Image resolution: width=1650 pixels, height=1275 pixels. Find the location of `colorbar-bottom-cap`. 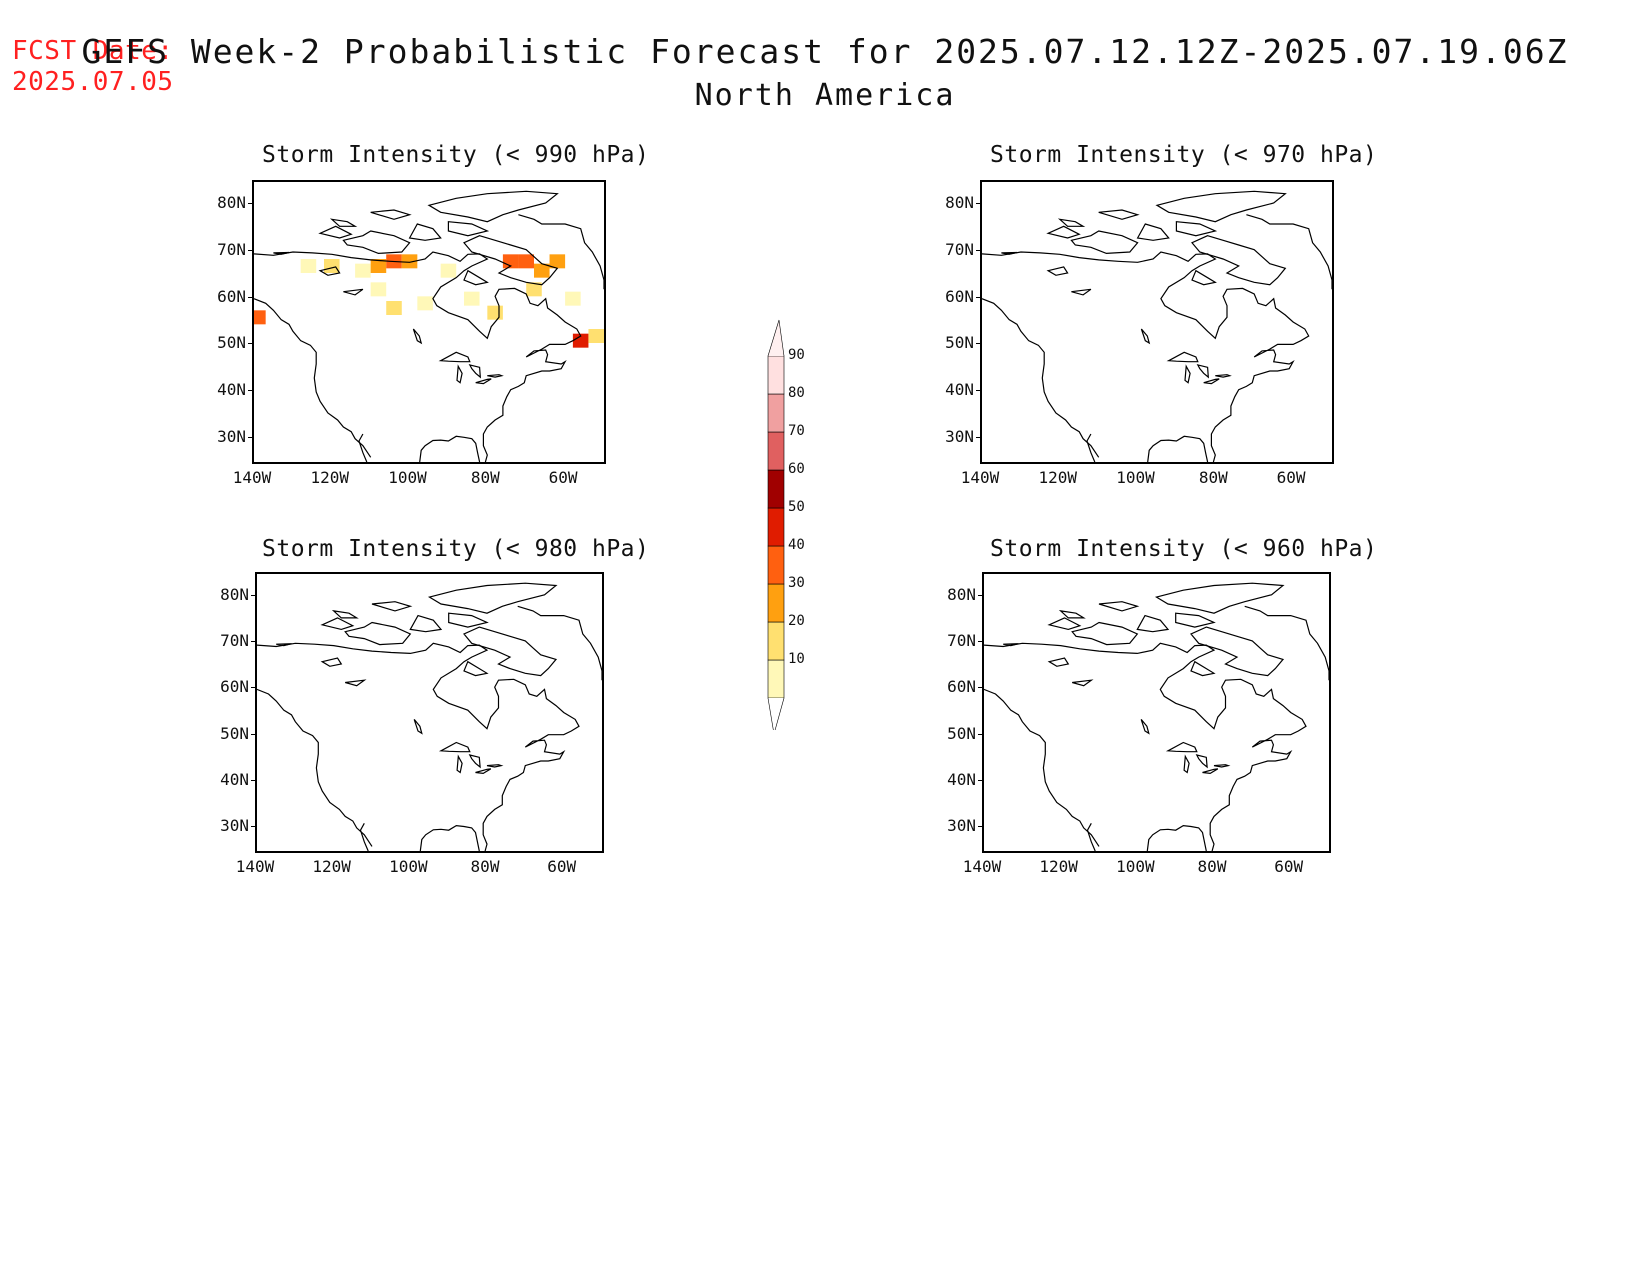

colorbar-bottom-cap is located at coordinates (776, 713).